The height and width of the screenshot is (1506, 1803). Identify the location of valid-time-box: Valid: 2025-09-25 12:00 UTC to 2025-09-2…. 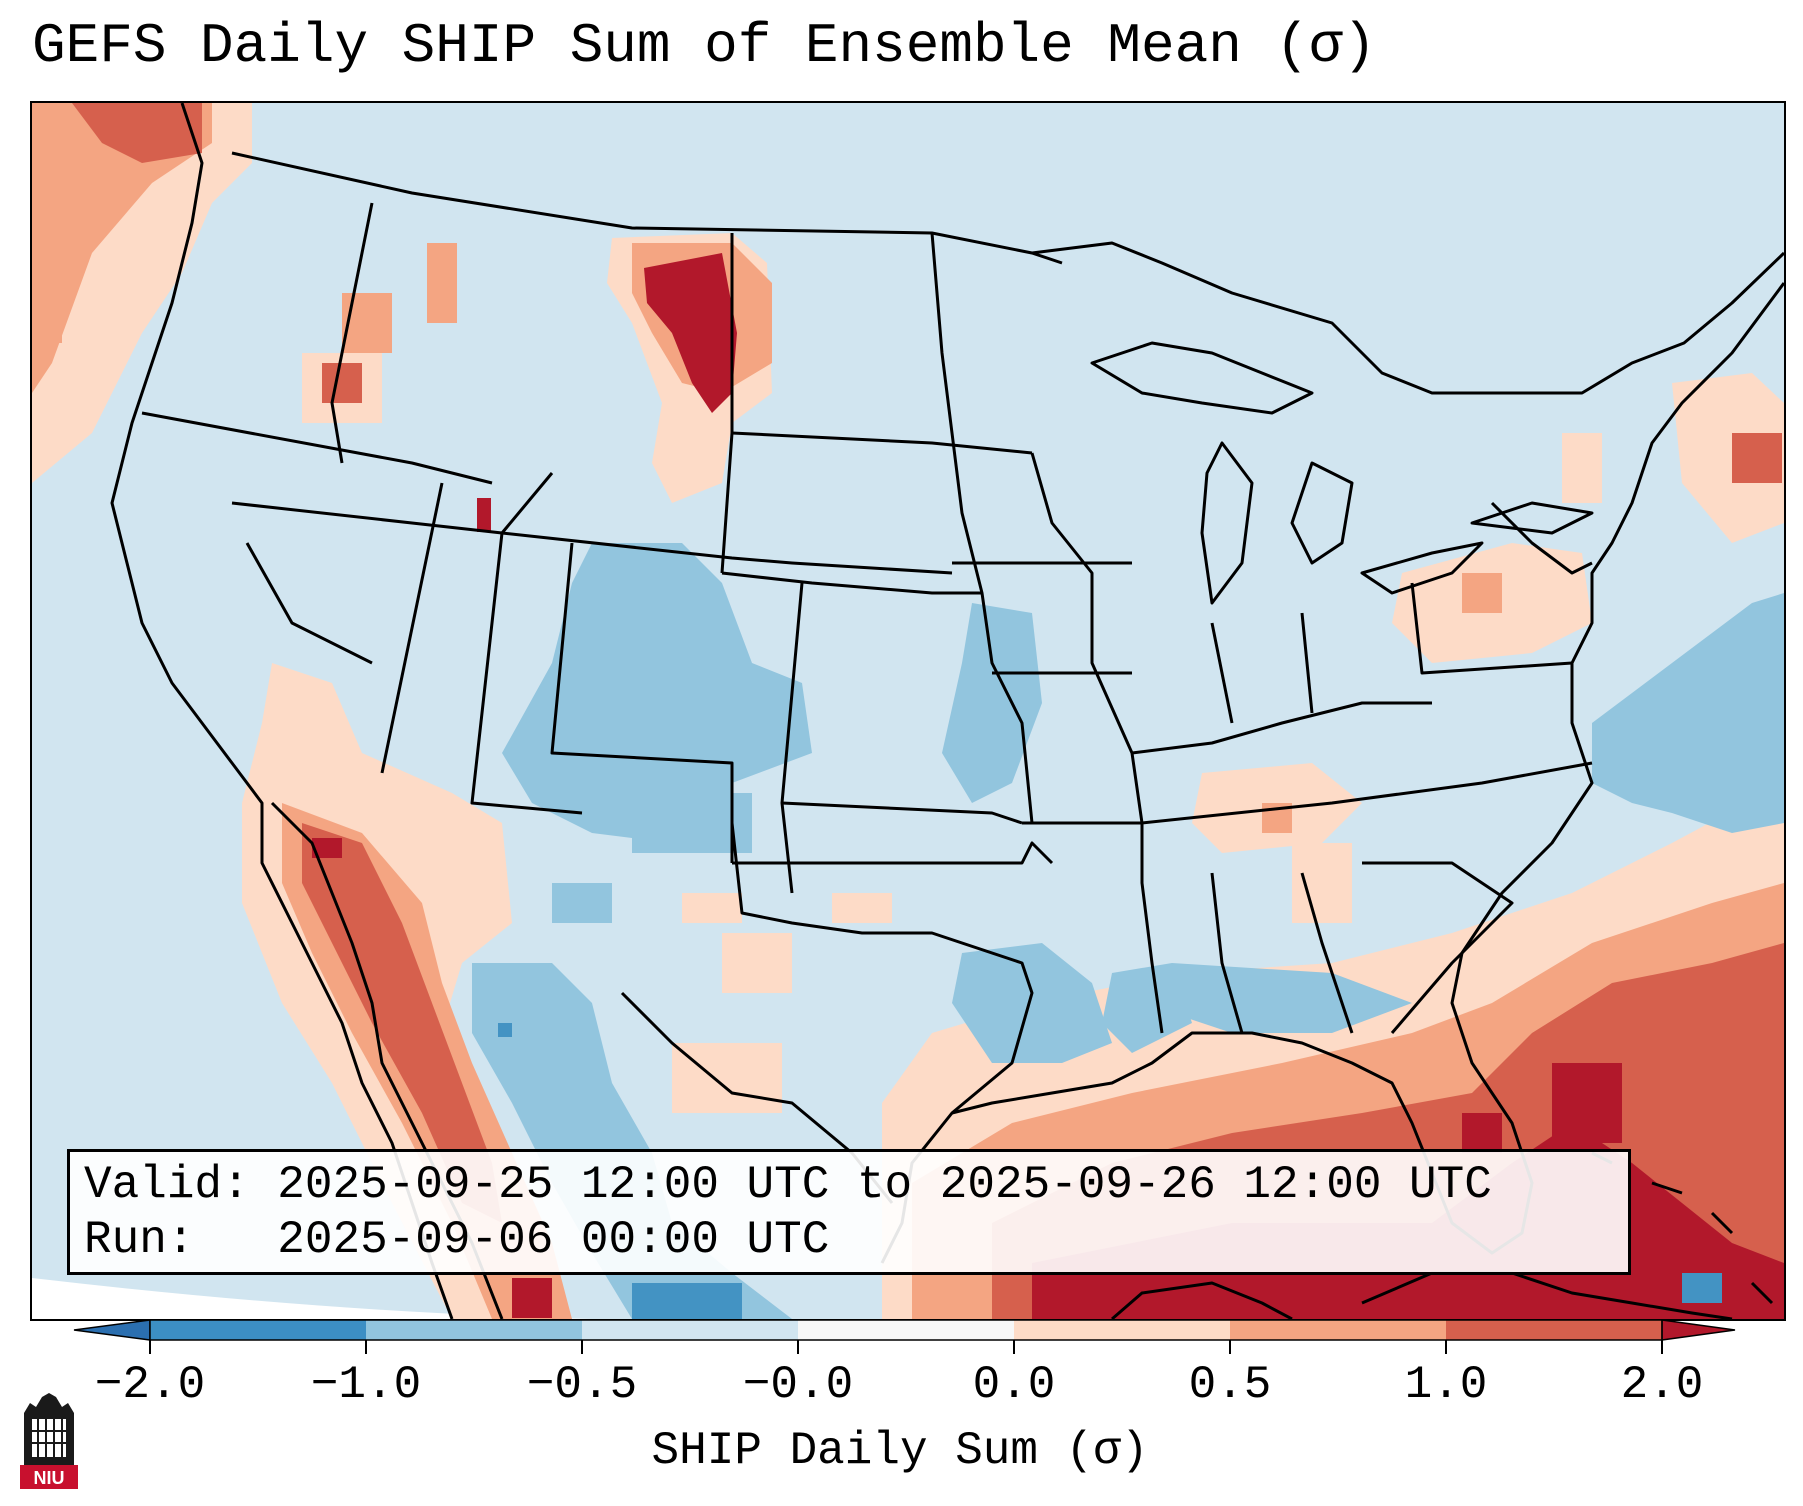
(849, 1212).